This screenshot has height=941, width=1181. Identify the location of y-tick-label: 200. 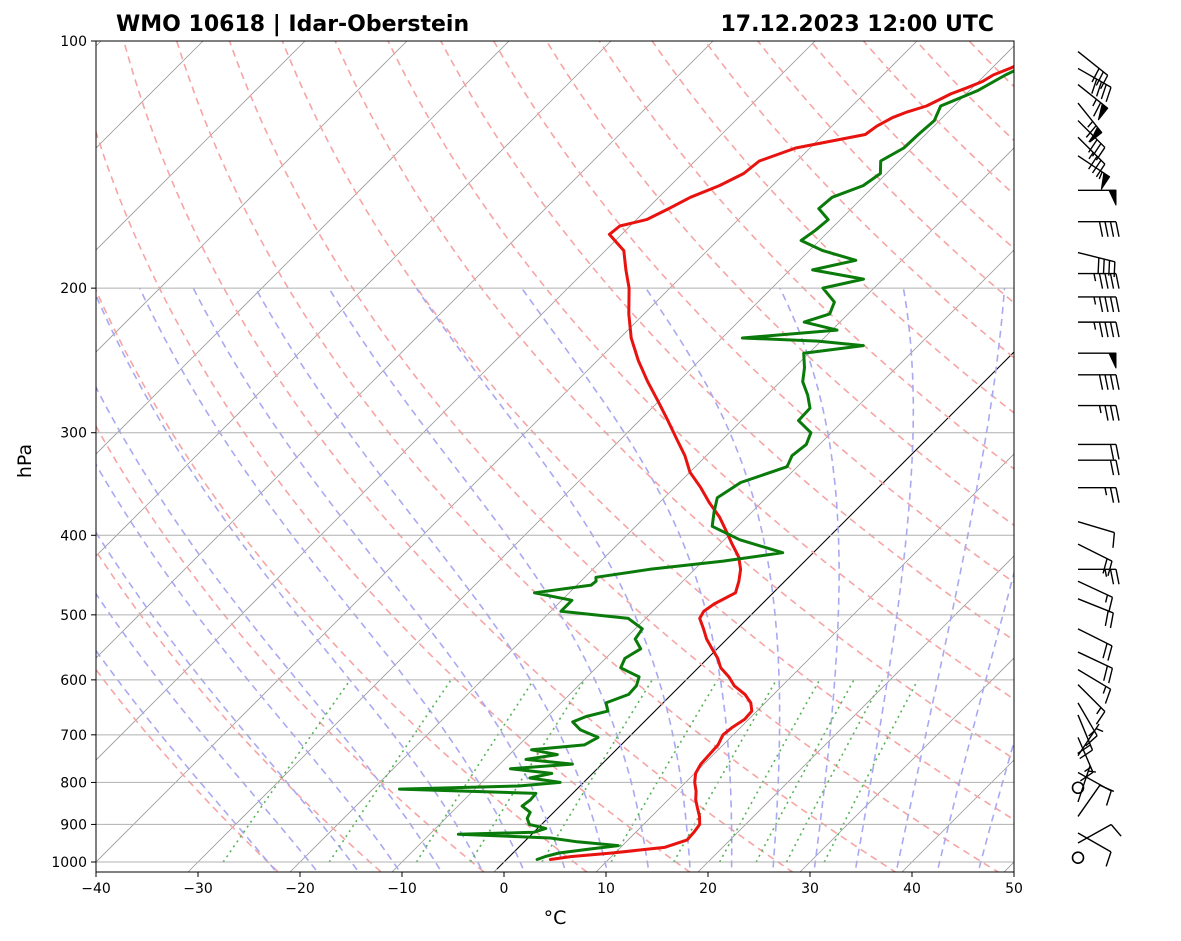
(73, 289).